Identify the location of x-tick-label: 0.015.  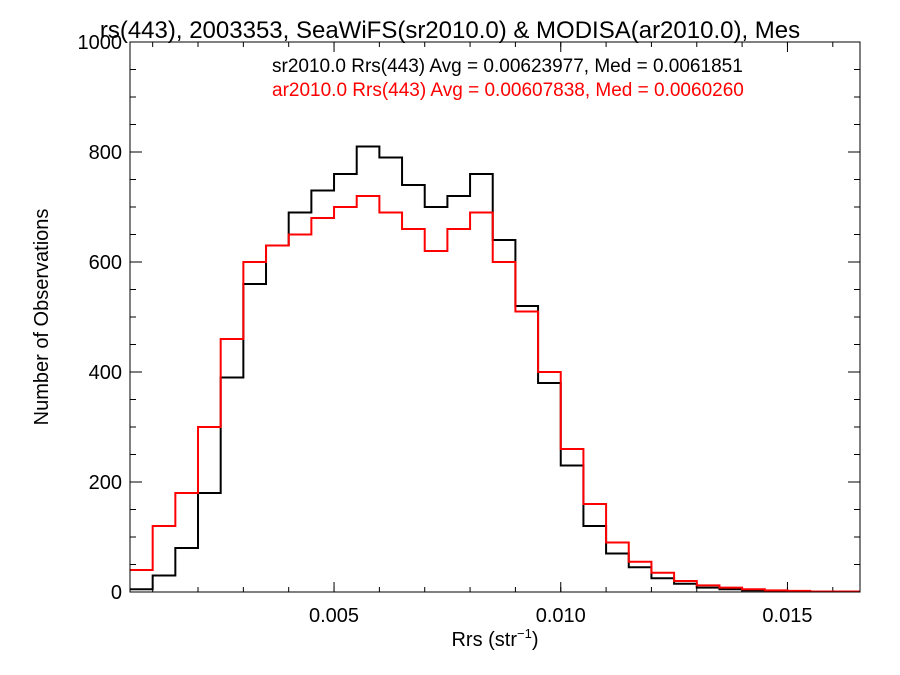
(787, 616).